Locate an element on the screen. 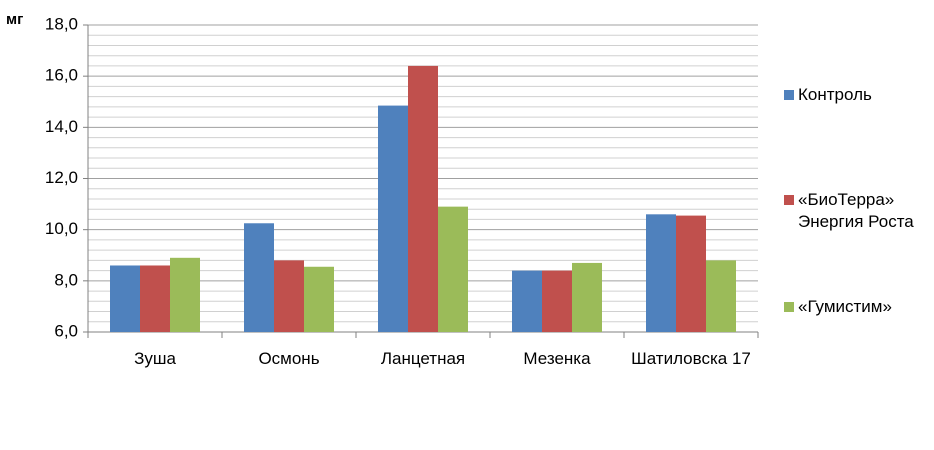  legend-label: «Гумистим» is located at coordinates (845, 306).